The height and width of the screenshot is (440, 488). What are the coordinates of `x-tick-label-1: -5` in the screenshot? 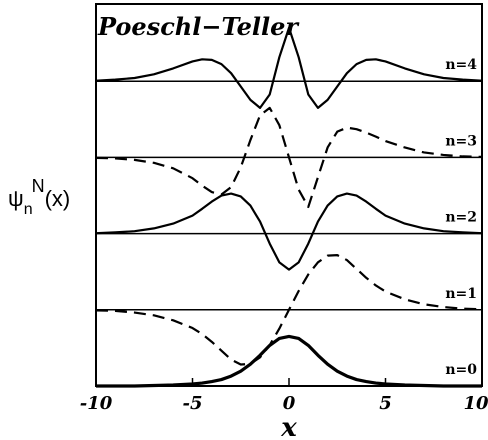 It's located at (193, 403).